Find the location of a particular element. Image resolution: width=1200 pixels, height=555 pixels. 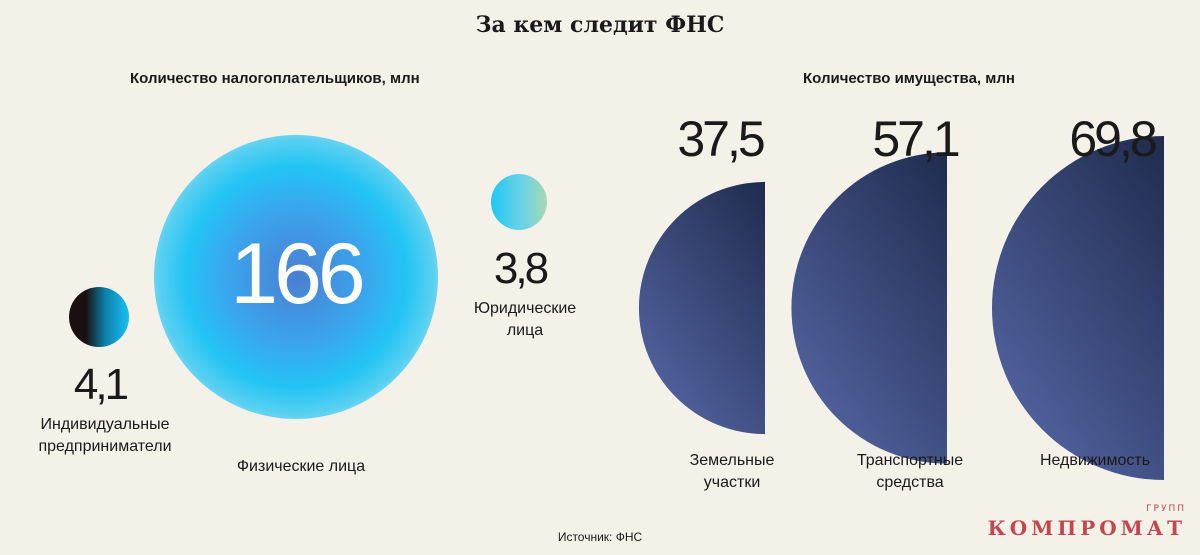

legal-entities-label-line-2: лица is located at coordinates (525, 330).